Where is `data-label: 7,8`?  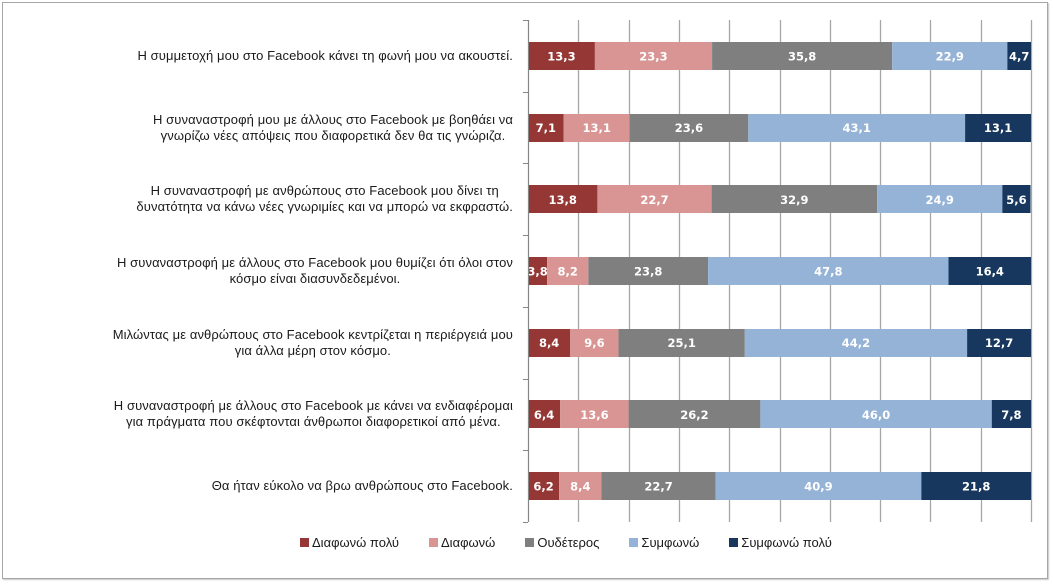
data-label: 7,8 is located at coordinates (1011, 415).